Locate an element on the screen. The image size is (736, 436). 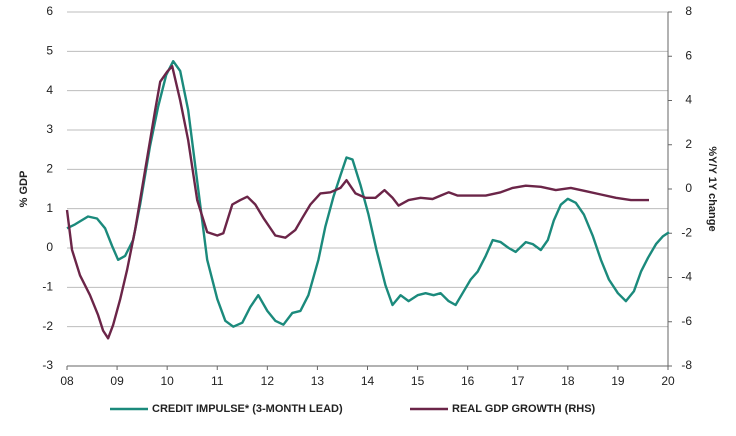
y2-tick-label: 6 is located at coordinates (688, 55).